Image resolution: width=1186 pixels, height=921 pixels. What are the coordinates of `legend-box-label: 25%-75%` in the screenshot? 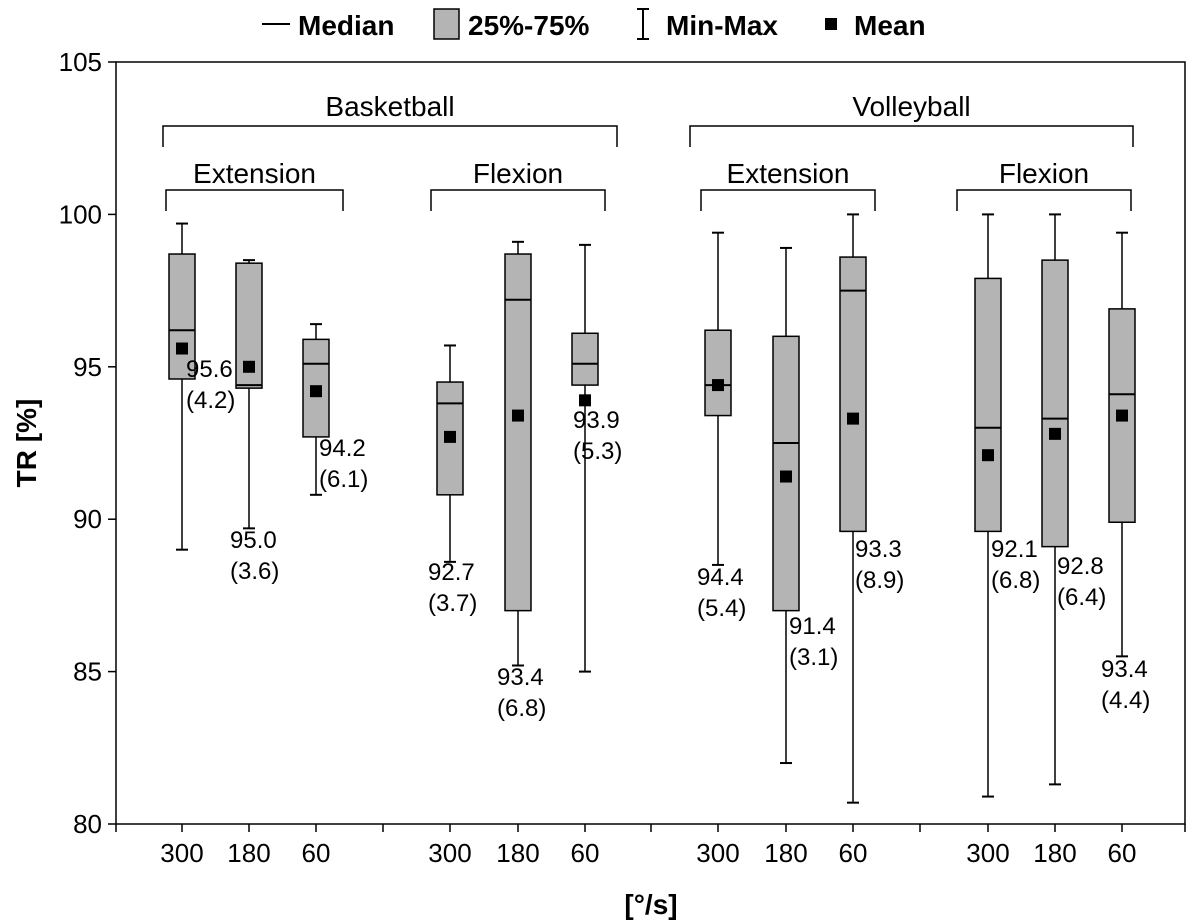 It's located at (529, 25).